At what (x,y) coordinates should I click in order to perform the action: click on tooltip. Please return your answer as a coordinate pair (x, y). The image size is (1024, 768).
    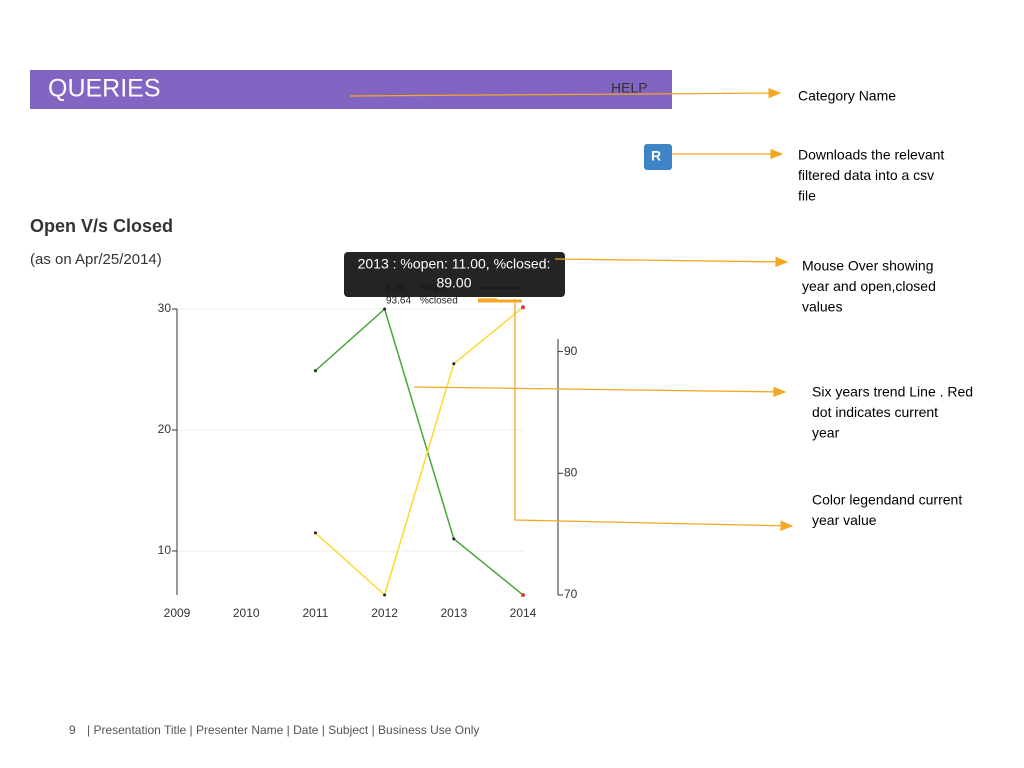
    Looking at the image, I should click on (454, 274).